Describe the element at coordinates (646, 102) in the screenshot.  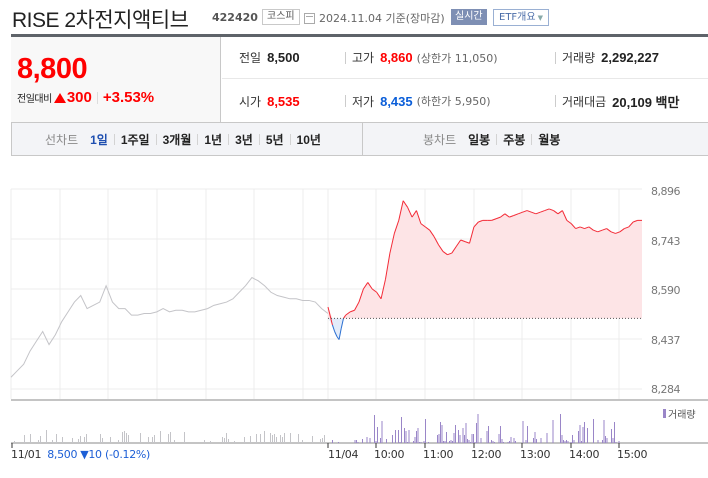
I see `trade-value-value: 20,109 백만` at that location.